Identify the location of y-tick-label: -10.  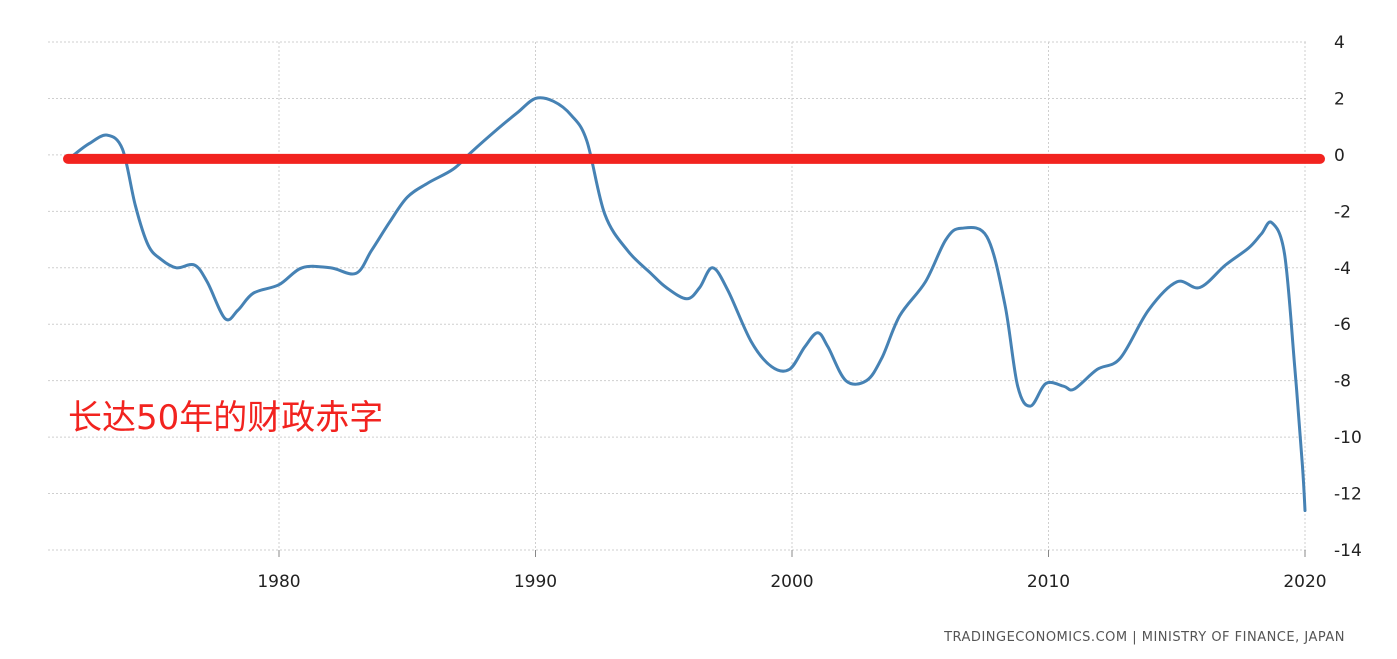
(1348, 438).